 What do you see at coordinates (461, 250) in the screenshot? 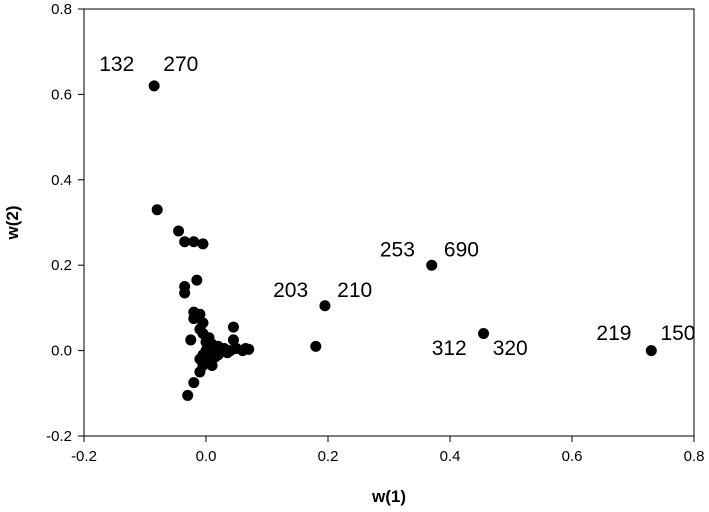
I see `point-annotation: 690` at bounding box center [461, 250].